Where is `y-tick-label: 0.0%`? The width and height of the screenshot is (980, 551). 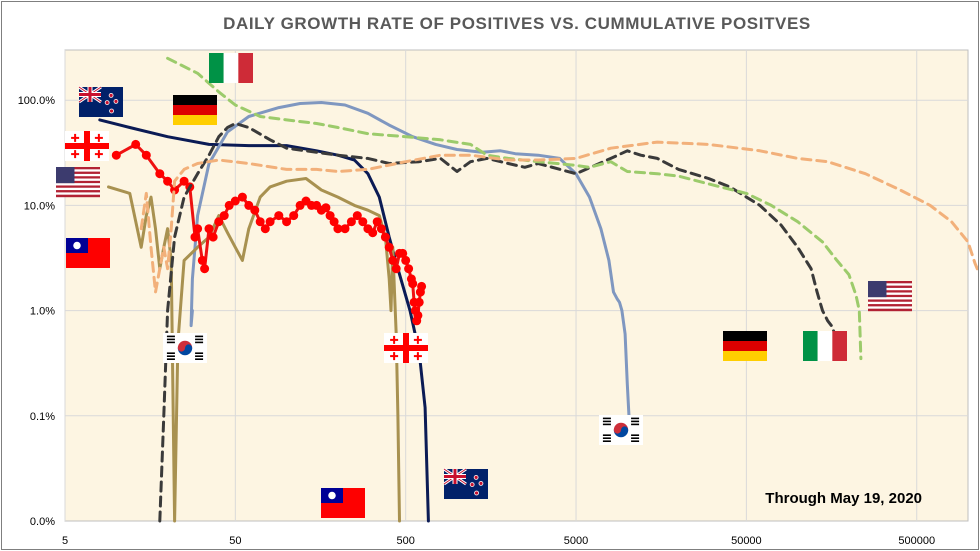 y-tick-label: 0.0% is located at coordinates (42, 522).